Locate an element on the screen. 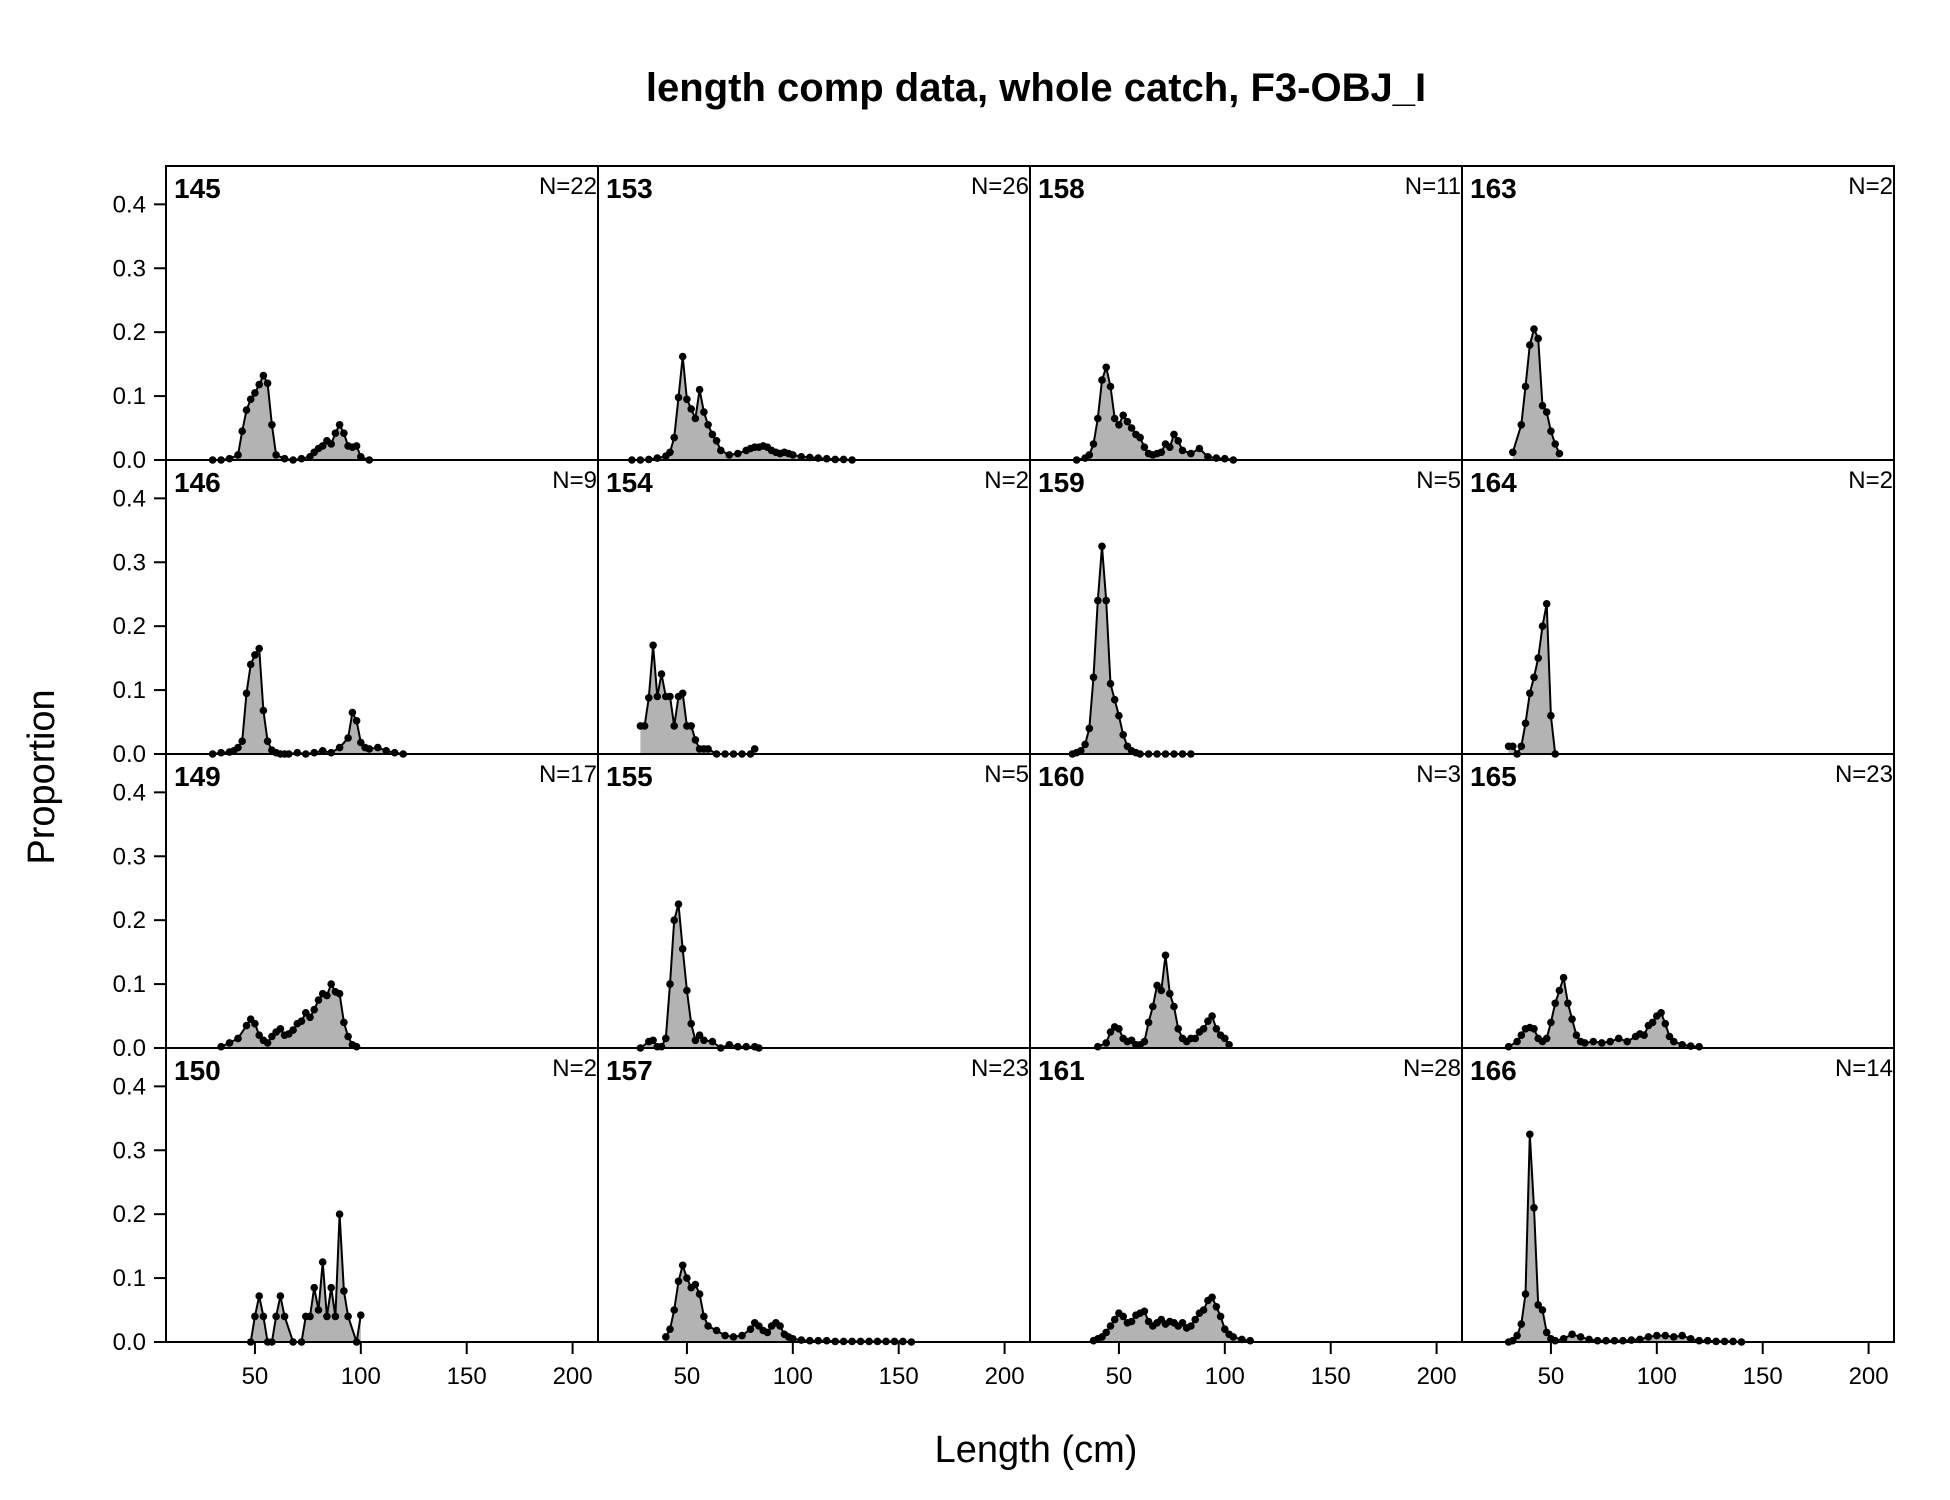 This screenshot has height=1500, width=1950. panel-year-label: 161 is located at coordinates (1061, 1070).